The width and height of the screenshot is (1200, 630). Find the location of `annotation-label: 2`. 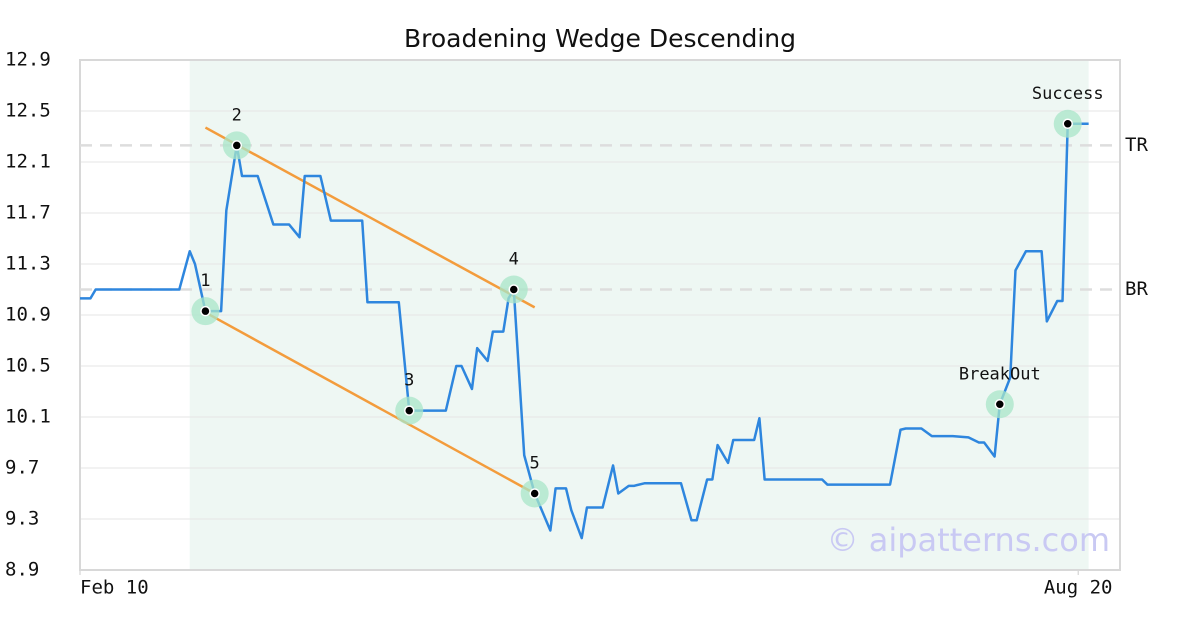

annotation-label: 2 is located at coordinates (237, 115).